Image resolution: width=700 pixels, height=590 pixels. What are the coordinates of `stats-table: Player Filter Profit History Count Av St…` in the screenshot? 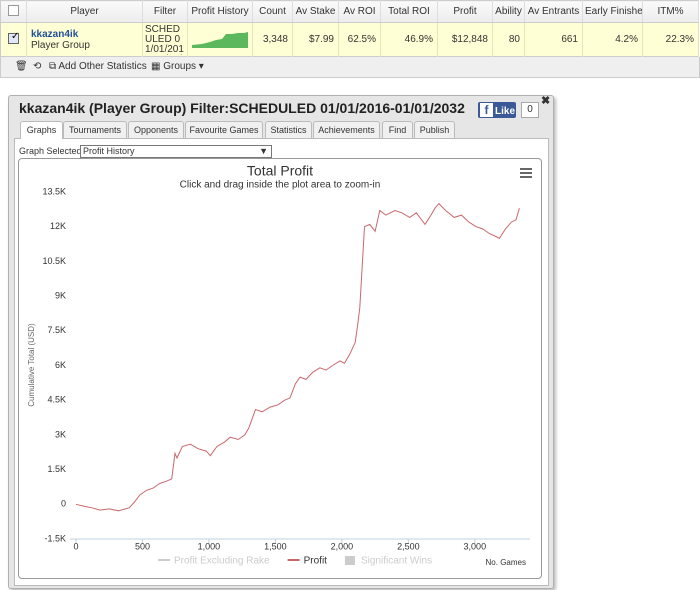 It's located at (349, 28).